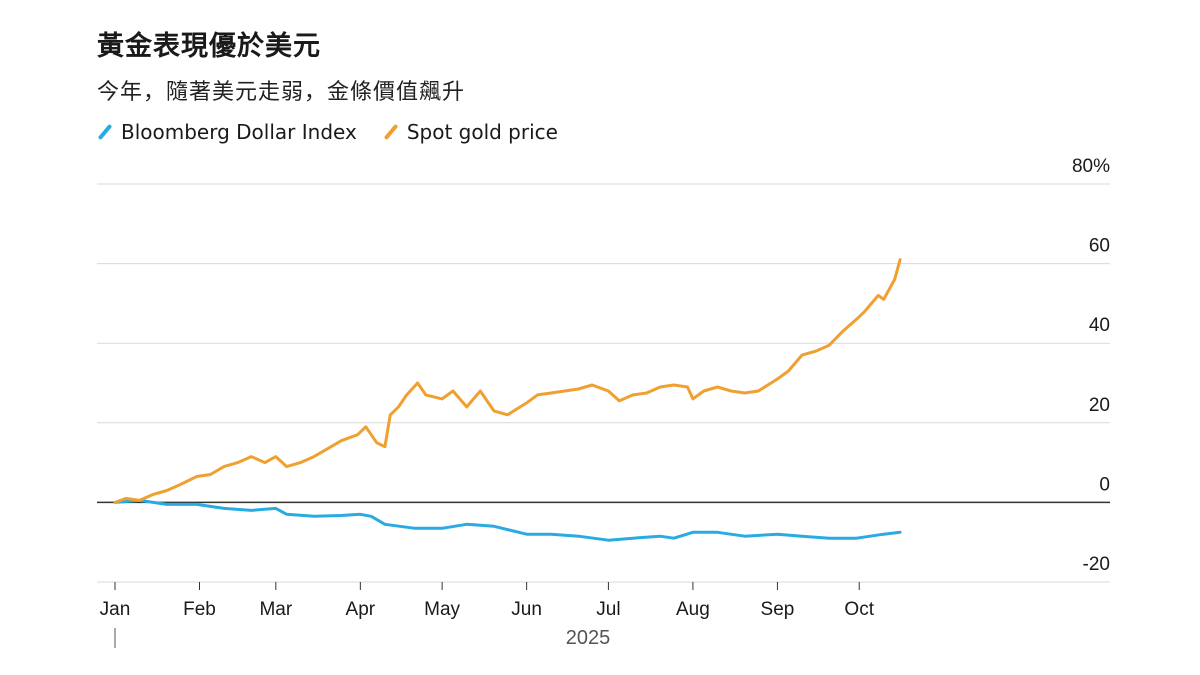 This screenshot has width=1200, height=675. Describe the element at coordinates (859, 609) in the screenshot. I see `x-tick-label: Oct` at that location.